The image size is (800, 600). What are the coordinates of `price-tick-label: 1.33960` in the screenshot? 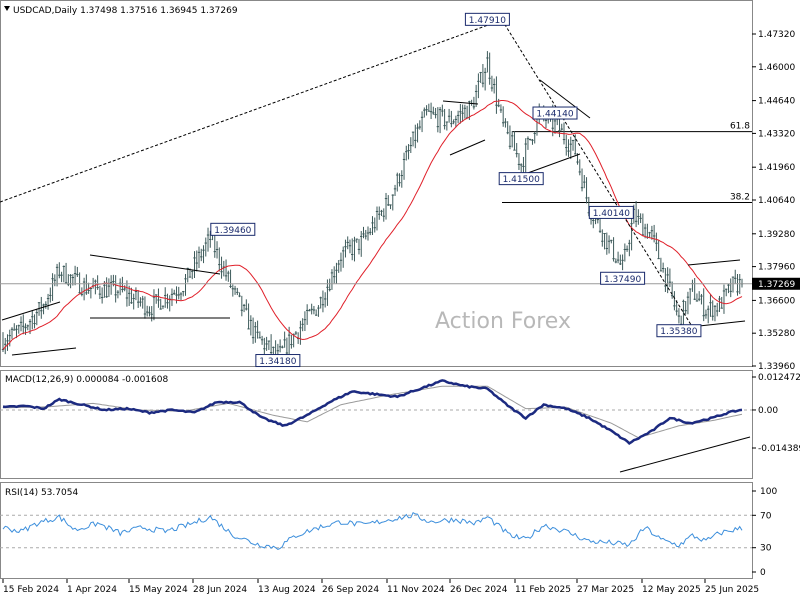 It's located at (776, 367).